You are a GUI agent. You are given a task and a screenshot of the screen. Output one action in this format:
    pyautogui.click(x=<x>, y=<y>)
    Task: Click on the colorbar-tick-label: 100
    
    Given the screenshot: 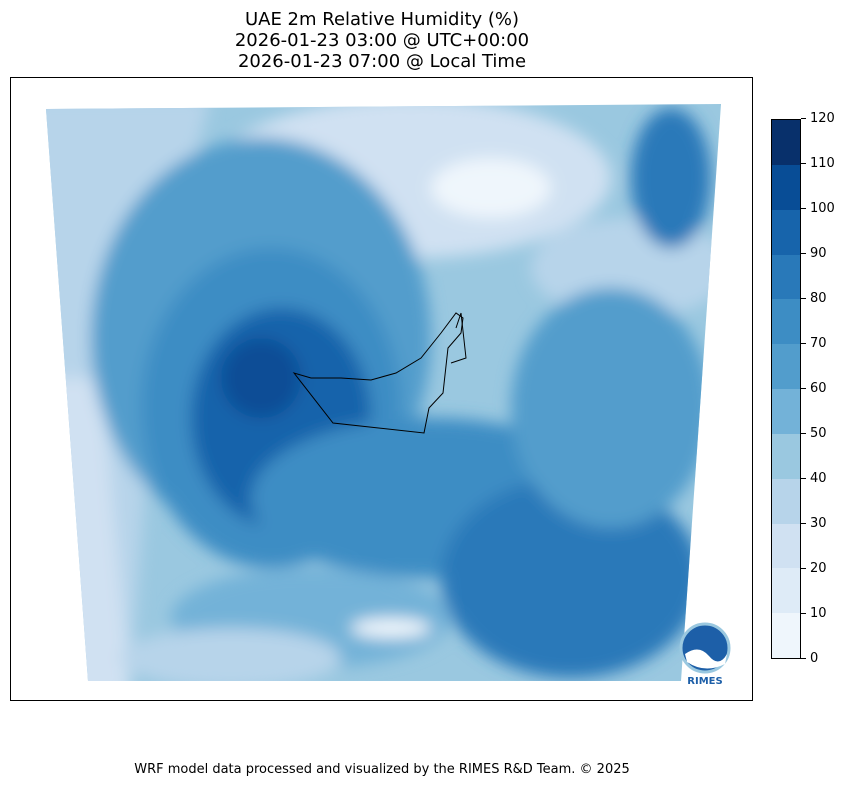 What is the action you would take?
    pyautogui.click(x=818, y=209)
    